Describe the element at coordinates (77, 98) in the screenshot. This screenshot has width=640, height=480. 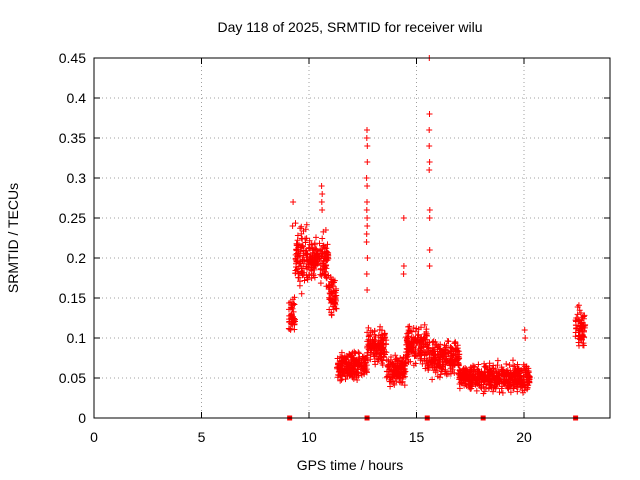
I see `y-tick-label: 0.4` at that location.